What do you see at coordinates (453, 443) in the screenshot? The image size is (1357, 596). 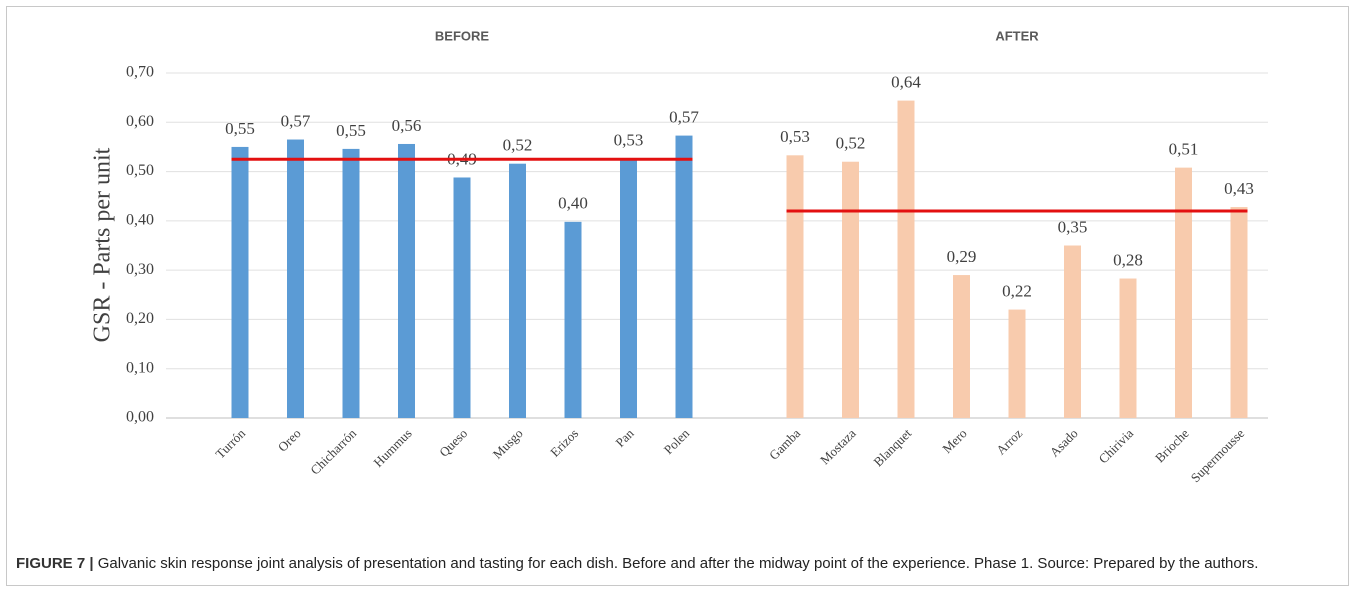 I see `x-tick-label: Queso` at bounding box center [453, 443].